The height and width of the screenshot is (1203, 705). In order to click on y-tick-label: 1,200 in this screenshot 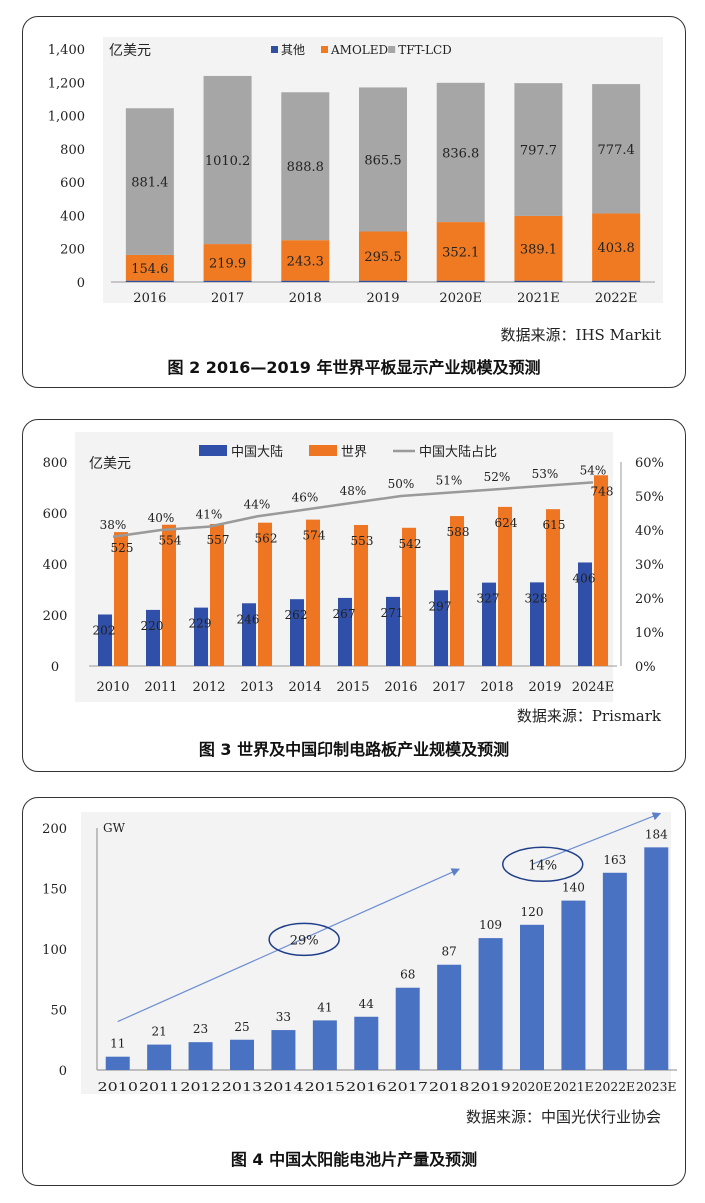, I will do `click(66, 83)`.